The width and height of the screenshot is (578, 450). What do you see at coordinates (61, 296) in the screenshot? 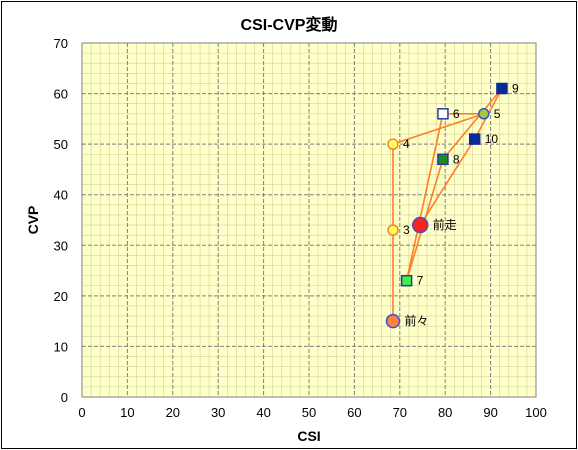
I see `y-tick-label: 20` at bounding box center [61, 296].